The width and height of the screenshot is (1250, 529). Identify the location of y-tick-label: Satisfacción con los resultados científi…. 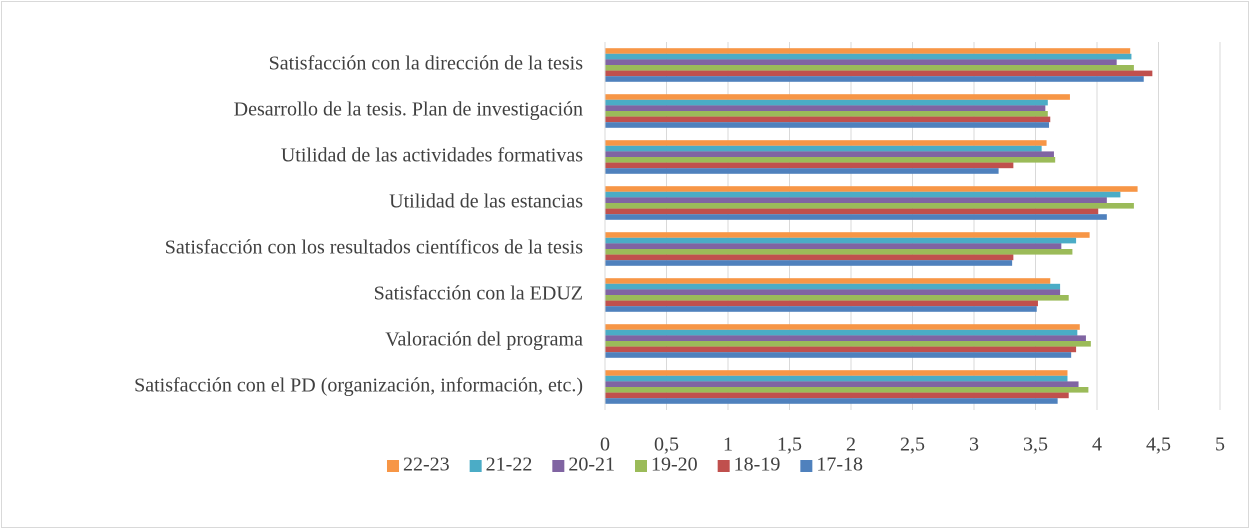
(374, 248).